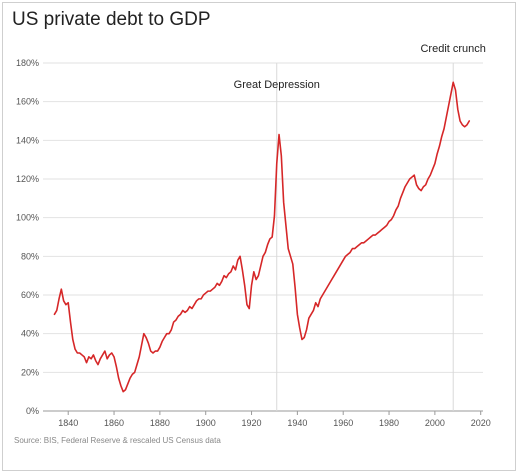 This screenshot has width=520, height=475. I want to click on y-tick-label: 120%, so click(27, 179).